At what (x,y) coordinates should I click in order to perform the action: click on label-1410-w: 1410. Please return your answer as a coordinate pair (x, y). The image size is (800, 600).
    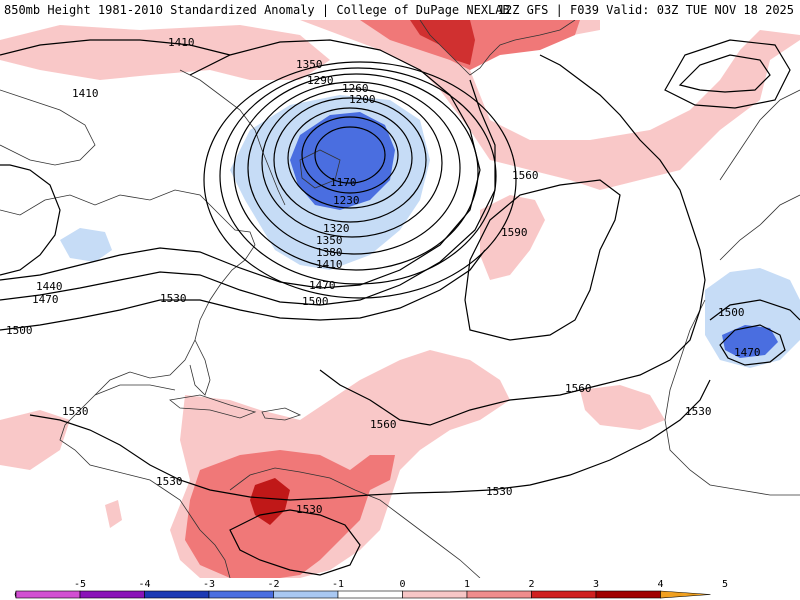
    Looking at the image, I should click on (85, 93).